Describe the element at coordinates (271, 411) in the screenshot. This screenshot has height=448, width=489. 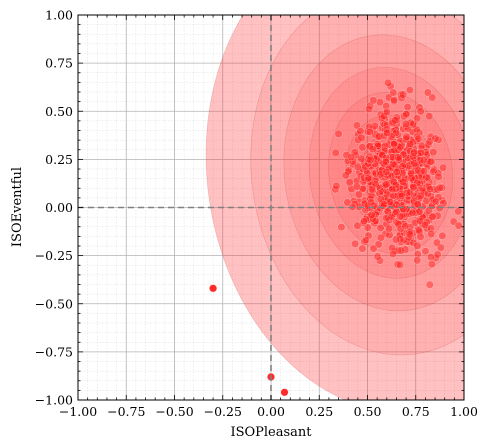
I see `x-tick-label: 0.00` at that location.